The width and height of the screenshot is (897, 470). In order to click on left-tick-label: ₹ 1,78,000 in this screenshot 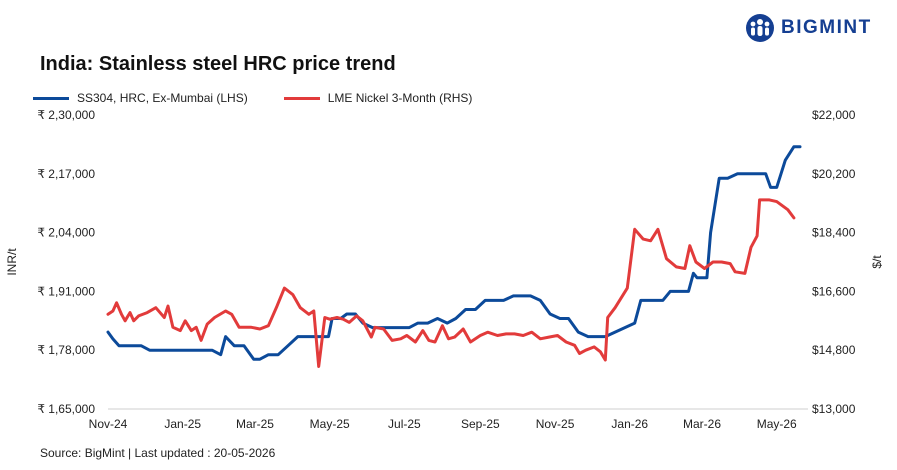, I will do `click(66, 350)`.